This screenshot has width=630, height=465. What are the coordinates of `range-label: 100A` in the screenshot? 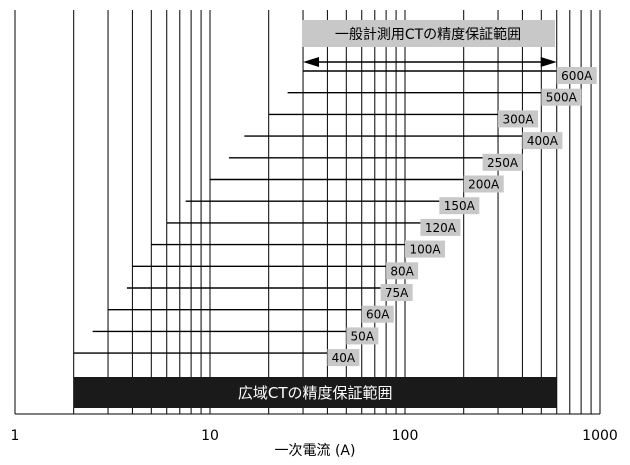 It's located at (425, 250).